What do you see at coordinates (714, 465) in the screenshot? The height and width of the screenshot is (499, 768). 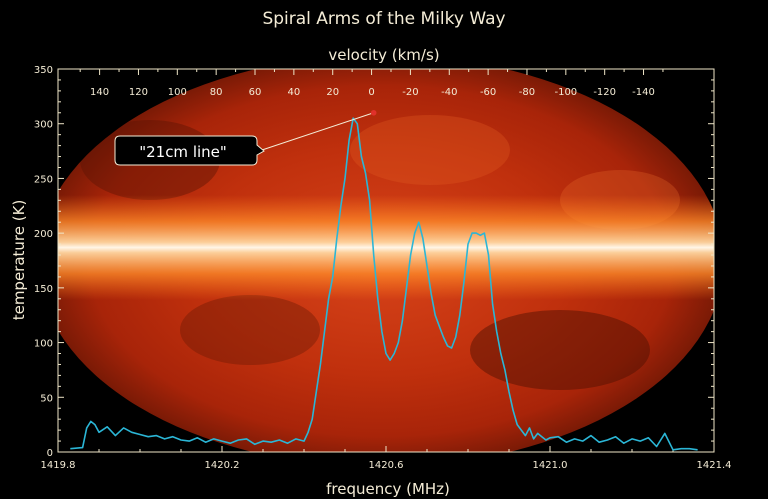 I see `x-tick-label: 1421.4` at bounding box center [714, 465].